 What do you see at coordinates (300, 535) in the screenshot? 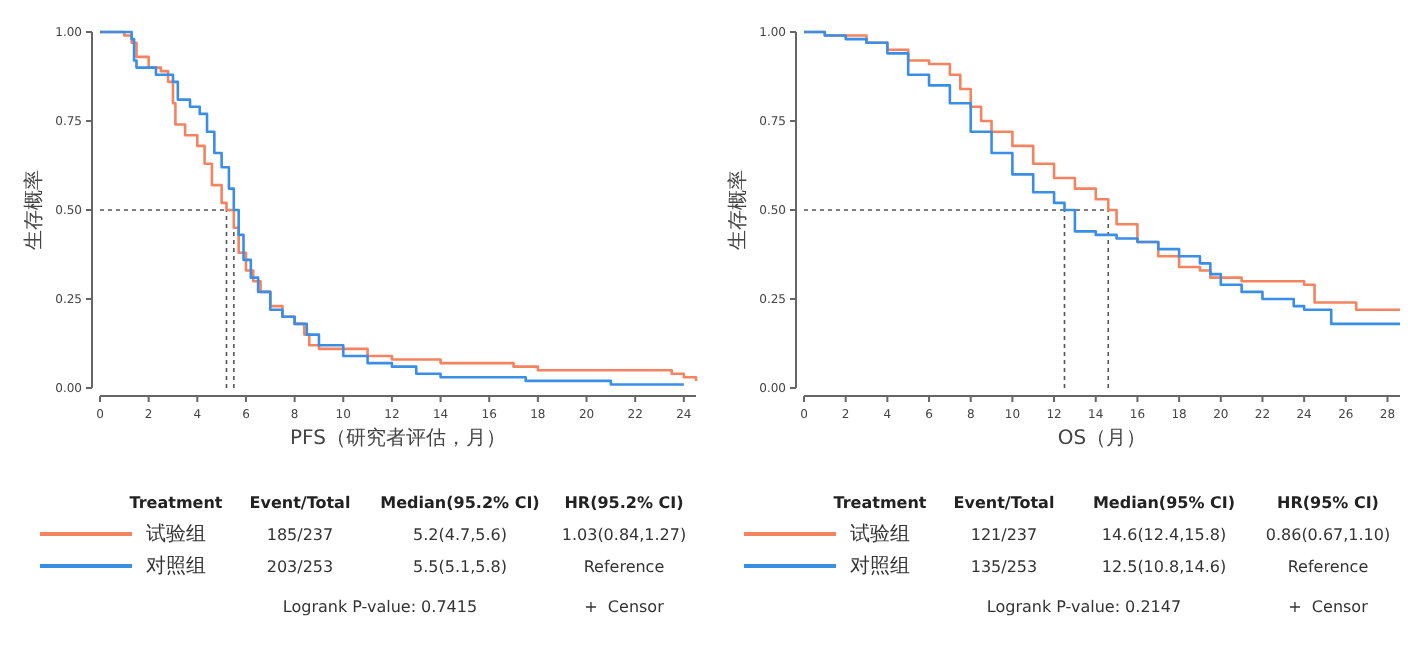
I see `text: 185/237` at bounding box center [300, 535].